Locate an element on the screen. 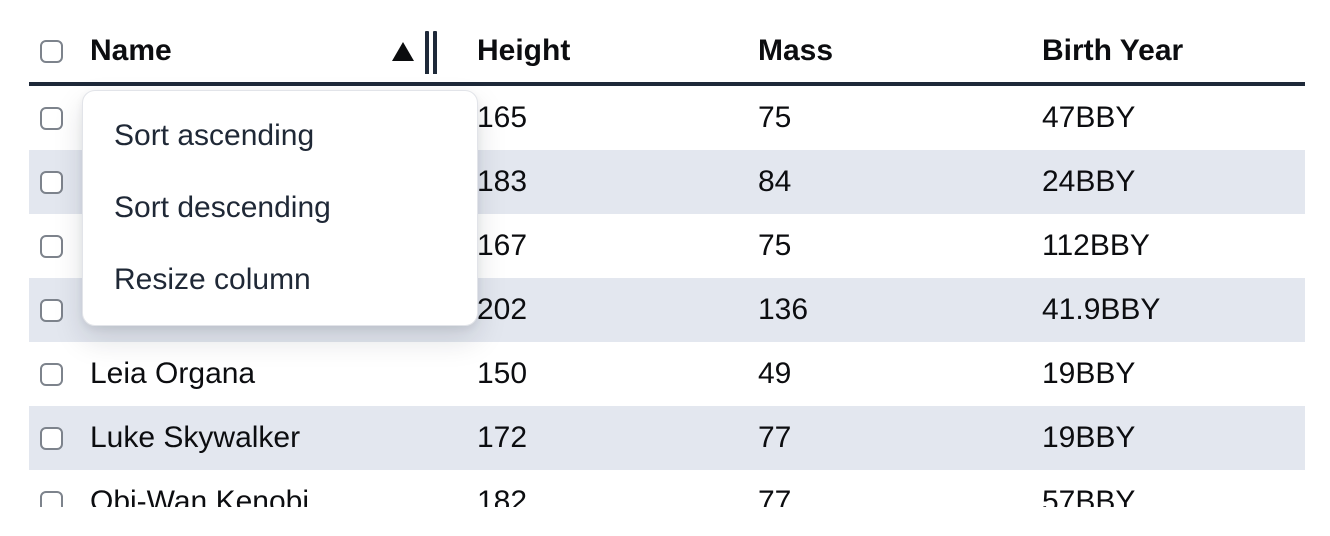 The image size is (1330, 536). menu-item-resize-column: Resize column is located at coordinates (212, 279).